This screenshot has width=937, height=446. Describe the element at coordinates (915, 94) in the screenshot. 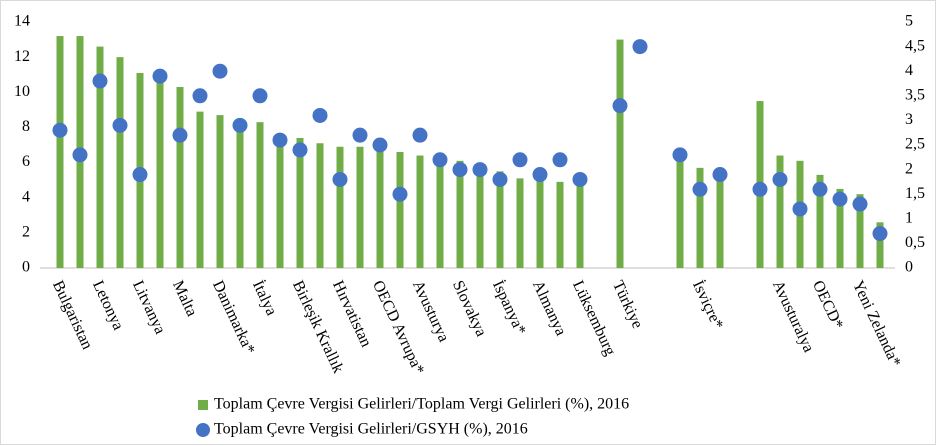

I see `y2-tick-label: 3,5` at that location.